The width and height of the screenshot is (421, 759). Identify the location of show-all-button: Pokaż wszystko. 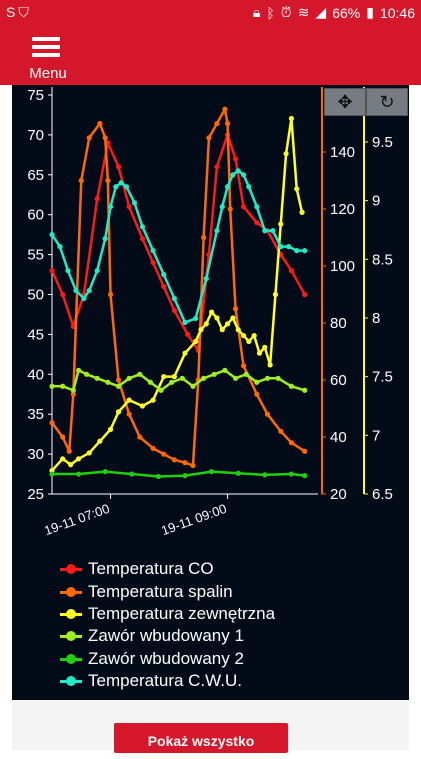
(201, 738).